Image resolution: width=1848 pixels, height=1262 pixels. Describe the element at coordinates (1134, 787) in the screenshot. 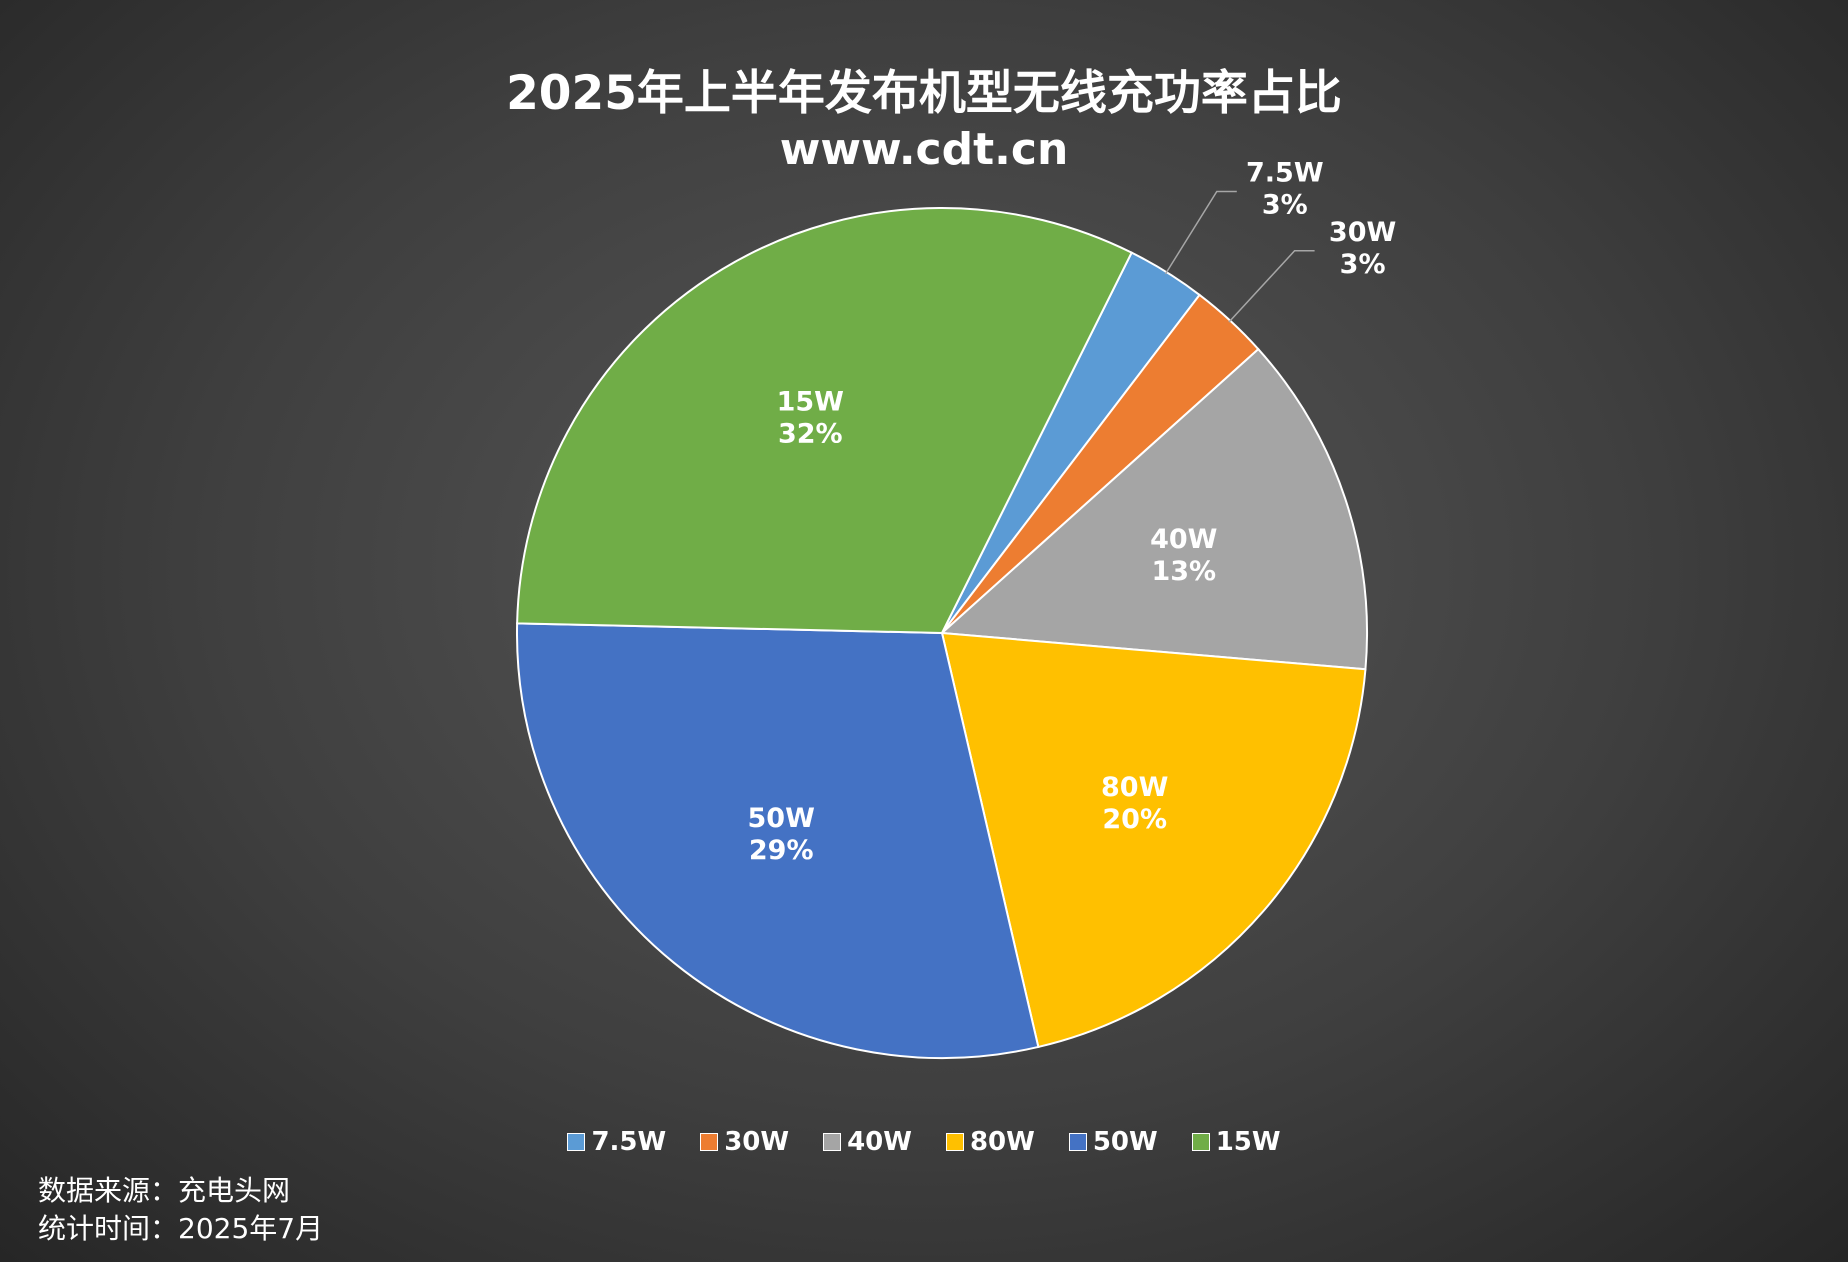

I see `slice-name-label: 80W` at that location.